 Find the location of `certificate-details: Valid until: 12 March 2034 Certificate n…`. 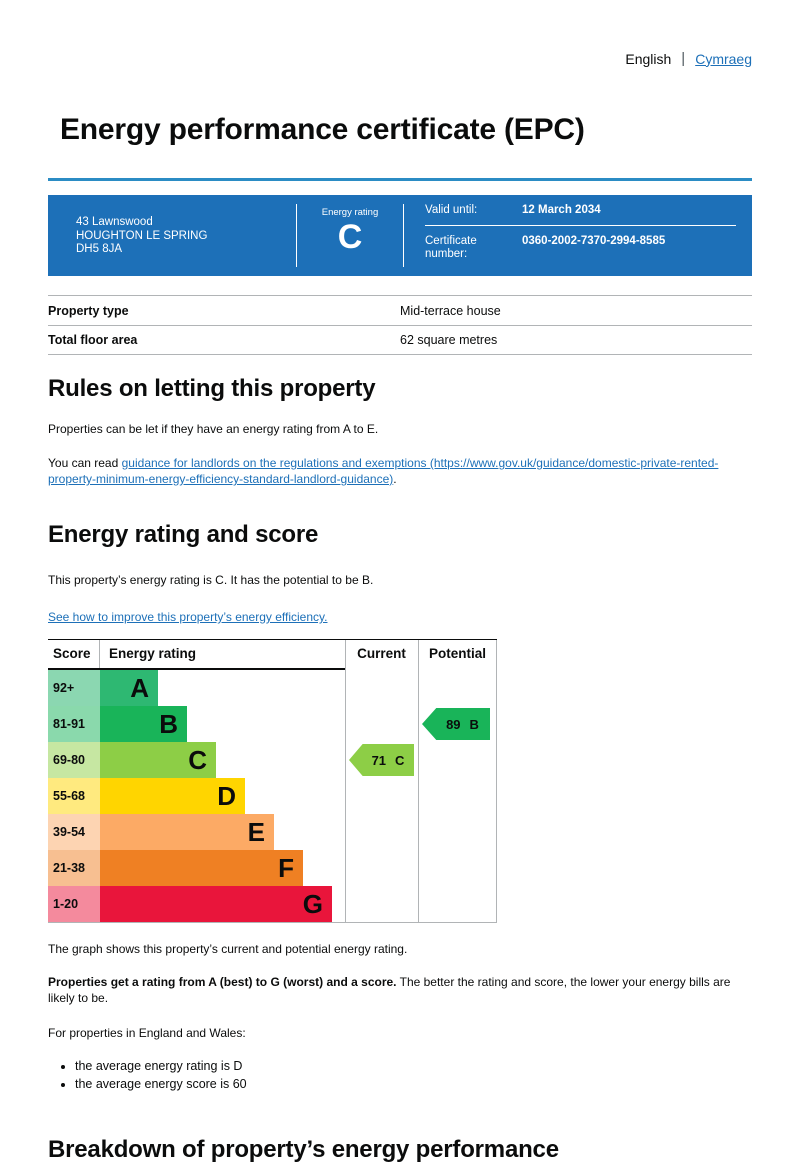

certificate-details: Valid until: 12 March 2034 Certificate n… is located at coordinates (578, 235).